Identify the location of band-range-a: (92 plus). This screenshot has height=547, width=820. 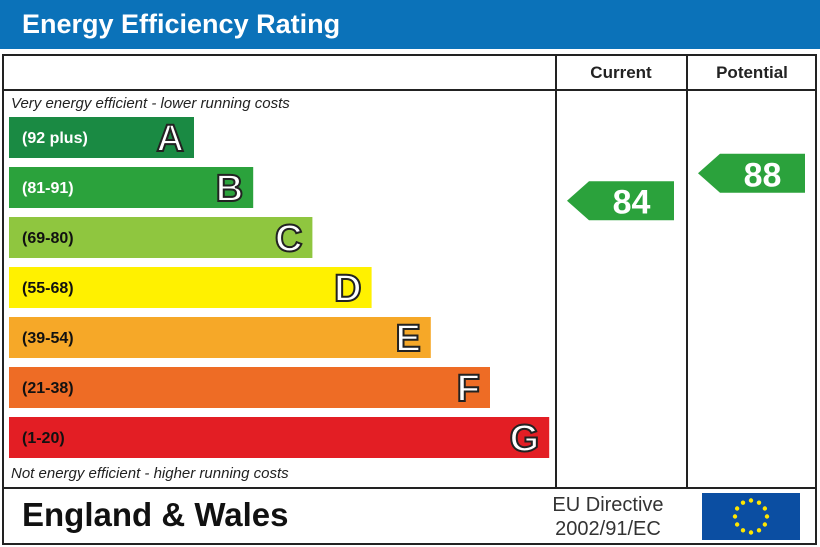
(55, 138).